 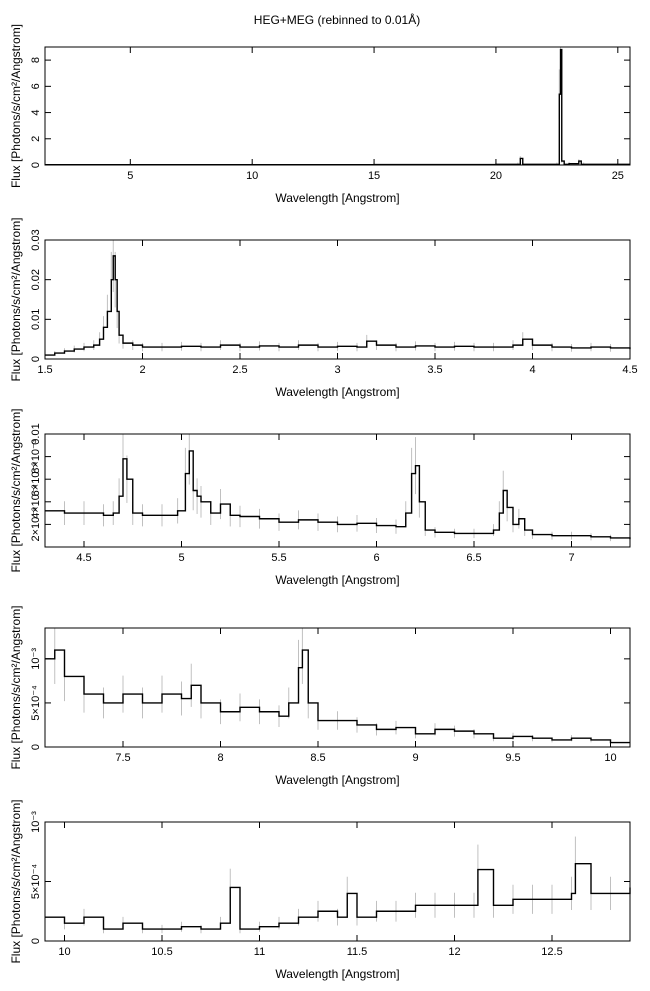 What do you see at coordinates (376, 558) in the screenshot?
I see `x-tick-label: 6` at bounding box center [376, 558].